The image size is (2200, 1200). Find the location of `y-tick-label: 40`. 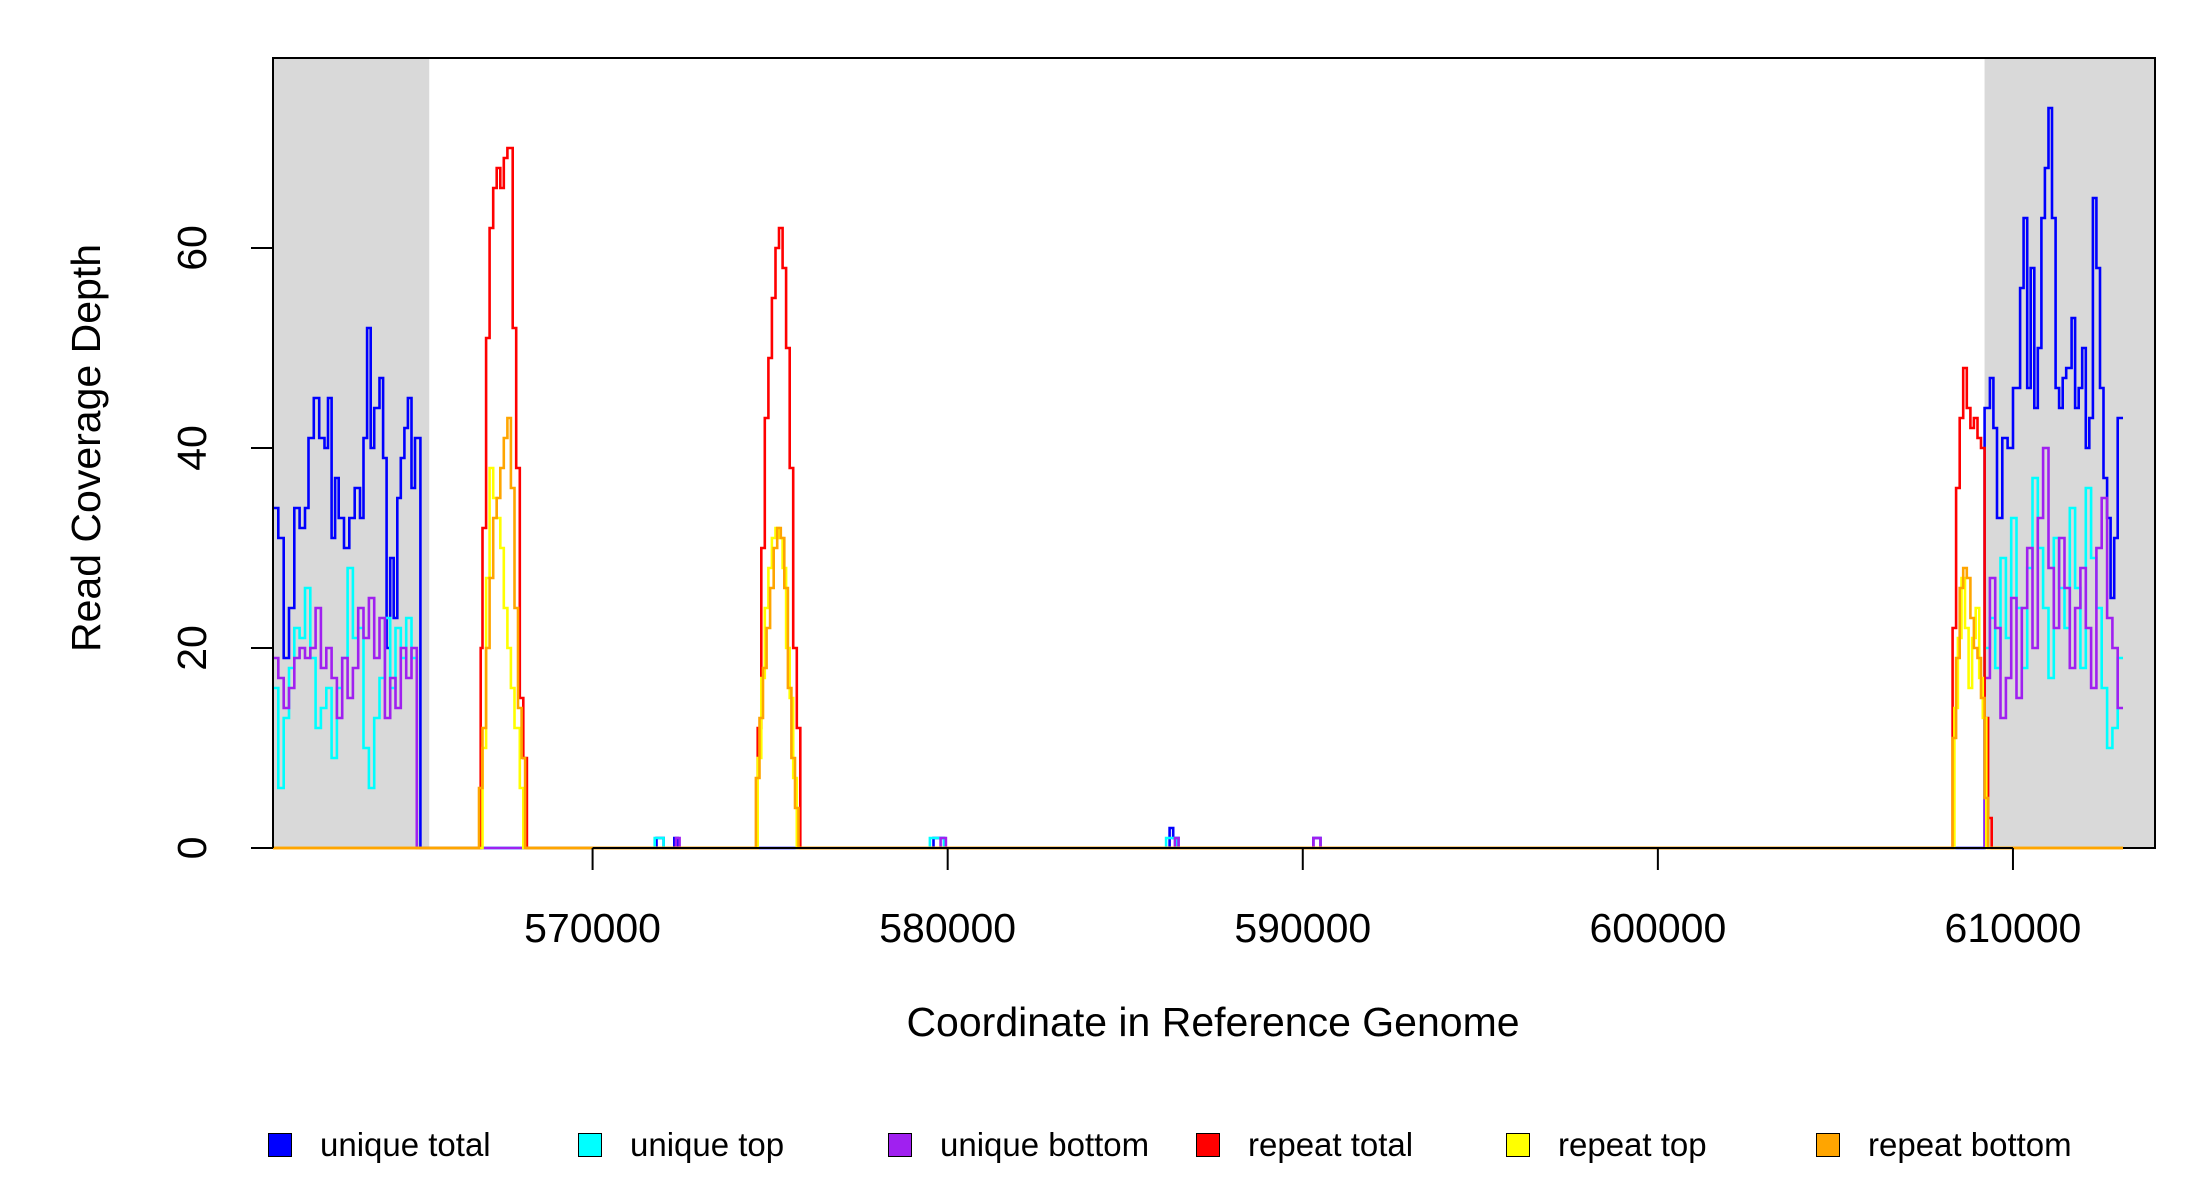

y-tick-label: 40 is located at coordinates (192, 448).